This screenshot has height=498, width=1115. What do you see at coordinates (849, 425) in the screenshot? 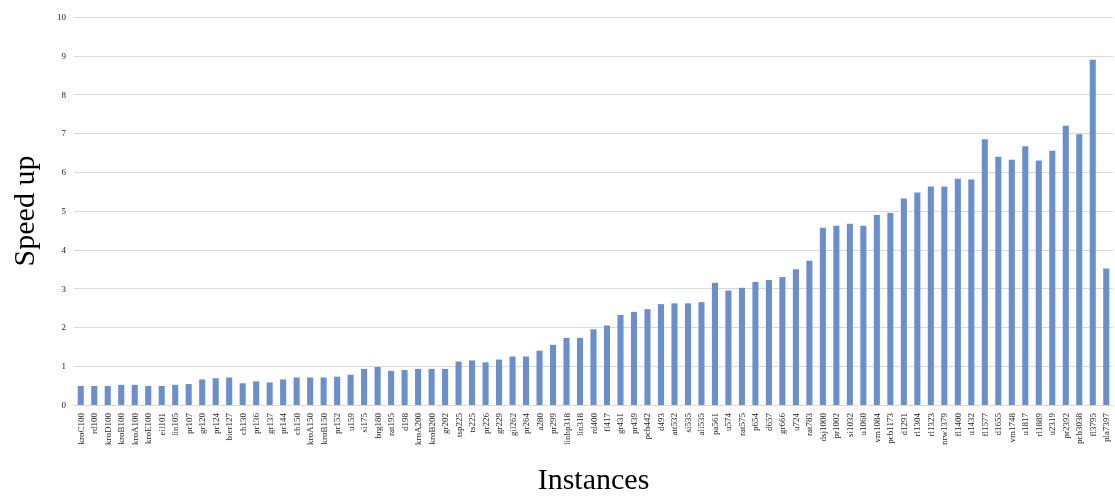
I see `x-tick-label: si1032` at bounding box center [849, 425].